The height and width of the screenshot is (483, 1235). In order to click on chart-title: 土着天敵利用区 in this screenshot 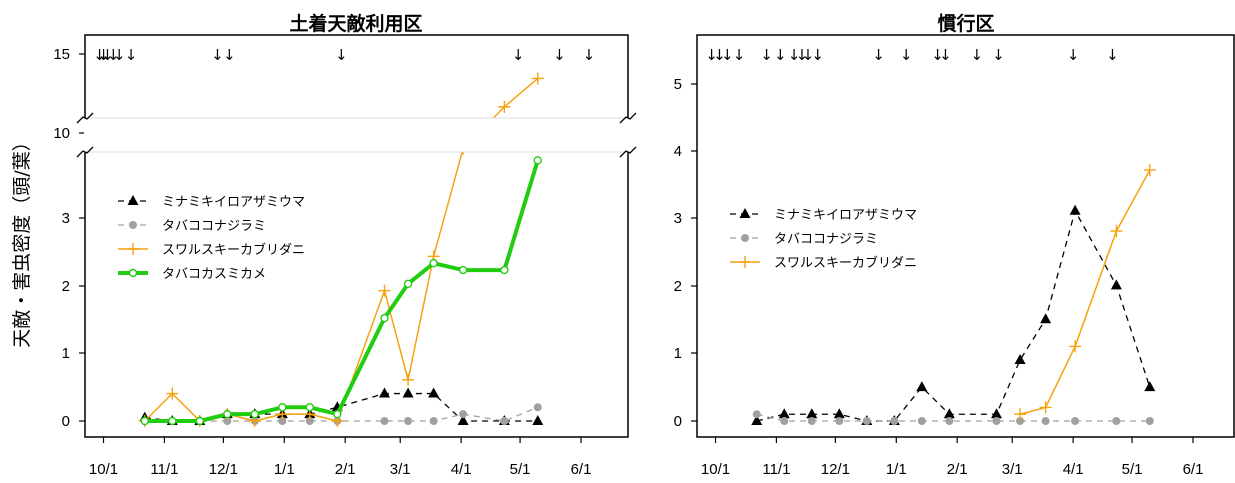, I will do `click(355, 23)`.